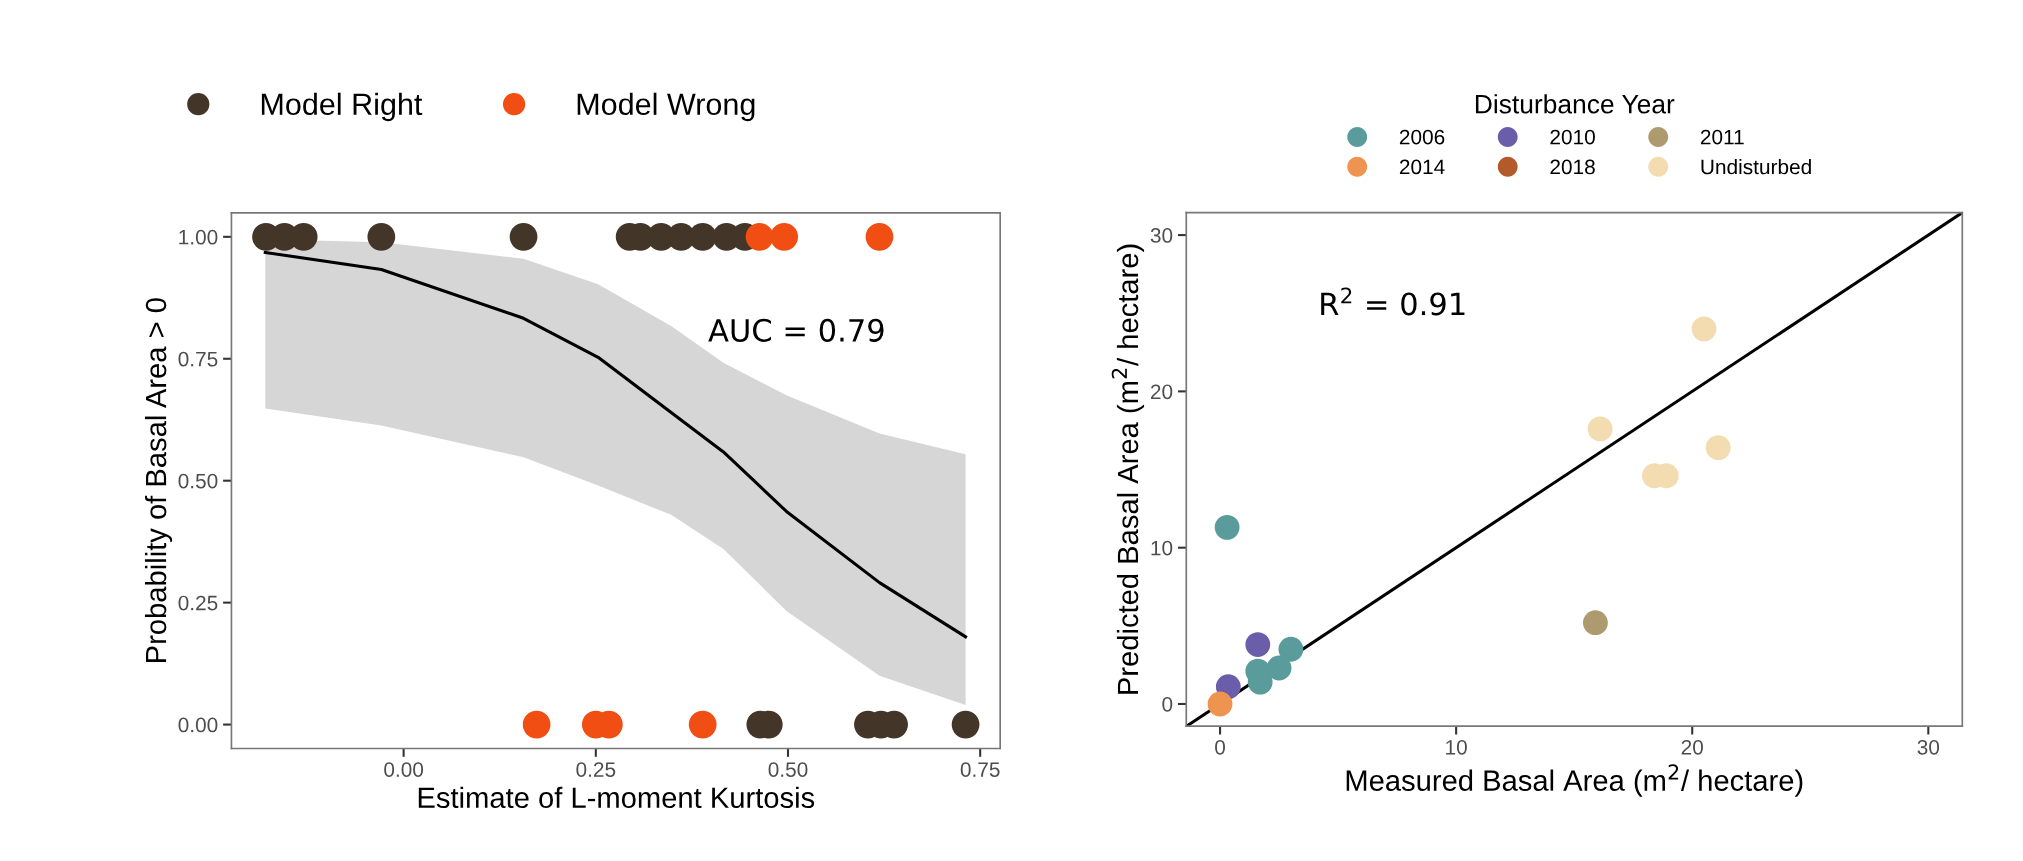 The image size is (2023, 861). I want to click on y-tick-label: 10, so click(1162, 548).